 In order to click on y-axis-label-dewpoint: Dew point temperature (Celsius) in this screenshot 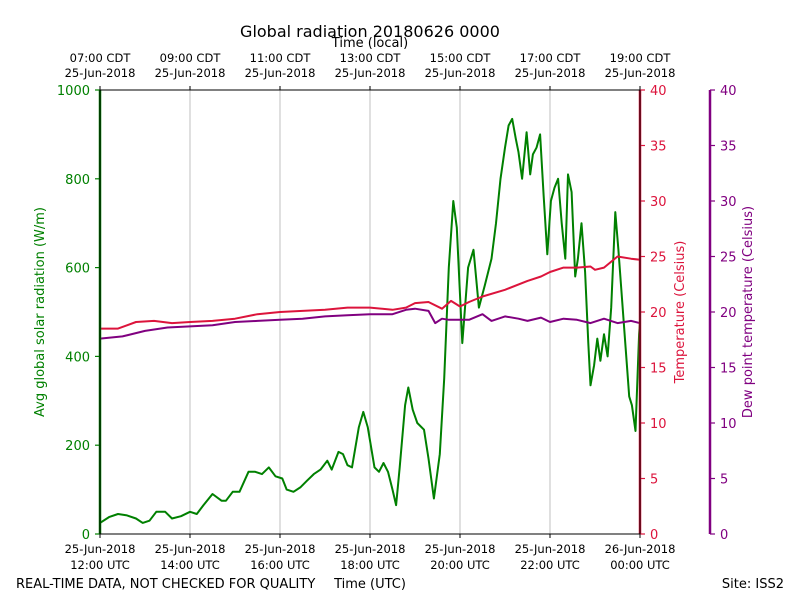, I will do `click(748, 312)`.